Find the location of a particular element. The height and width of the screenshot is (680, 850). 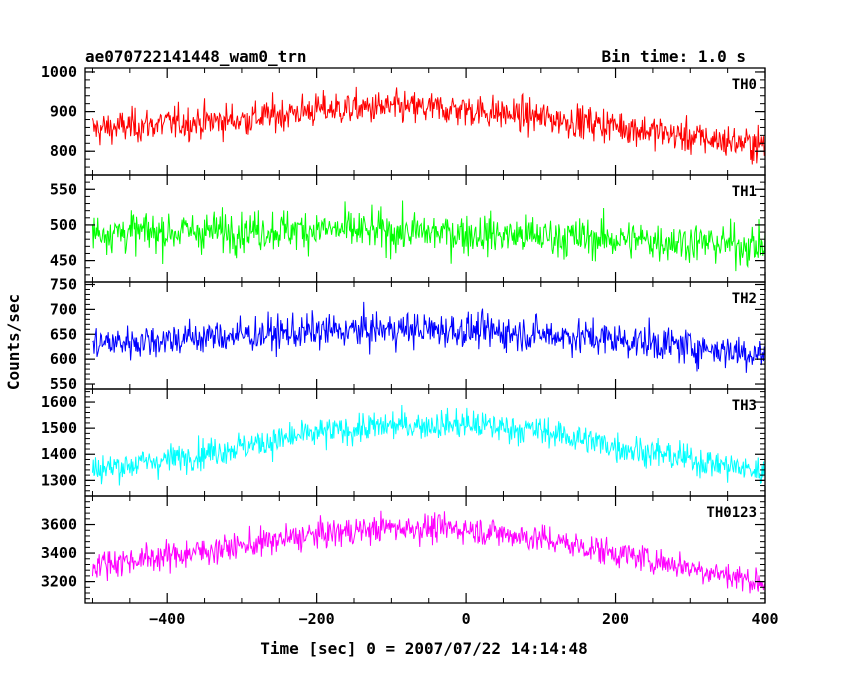

y-tick-label: 1400 is located at coordinates (59, 454).